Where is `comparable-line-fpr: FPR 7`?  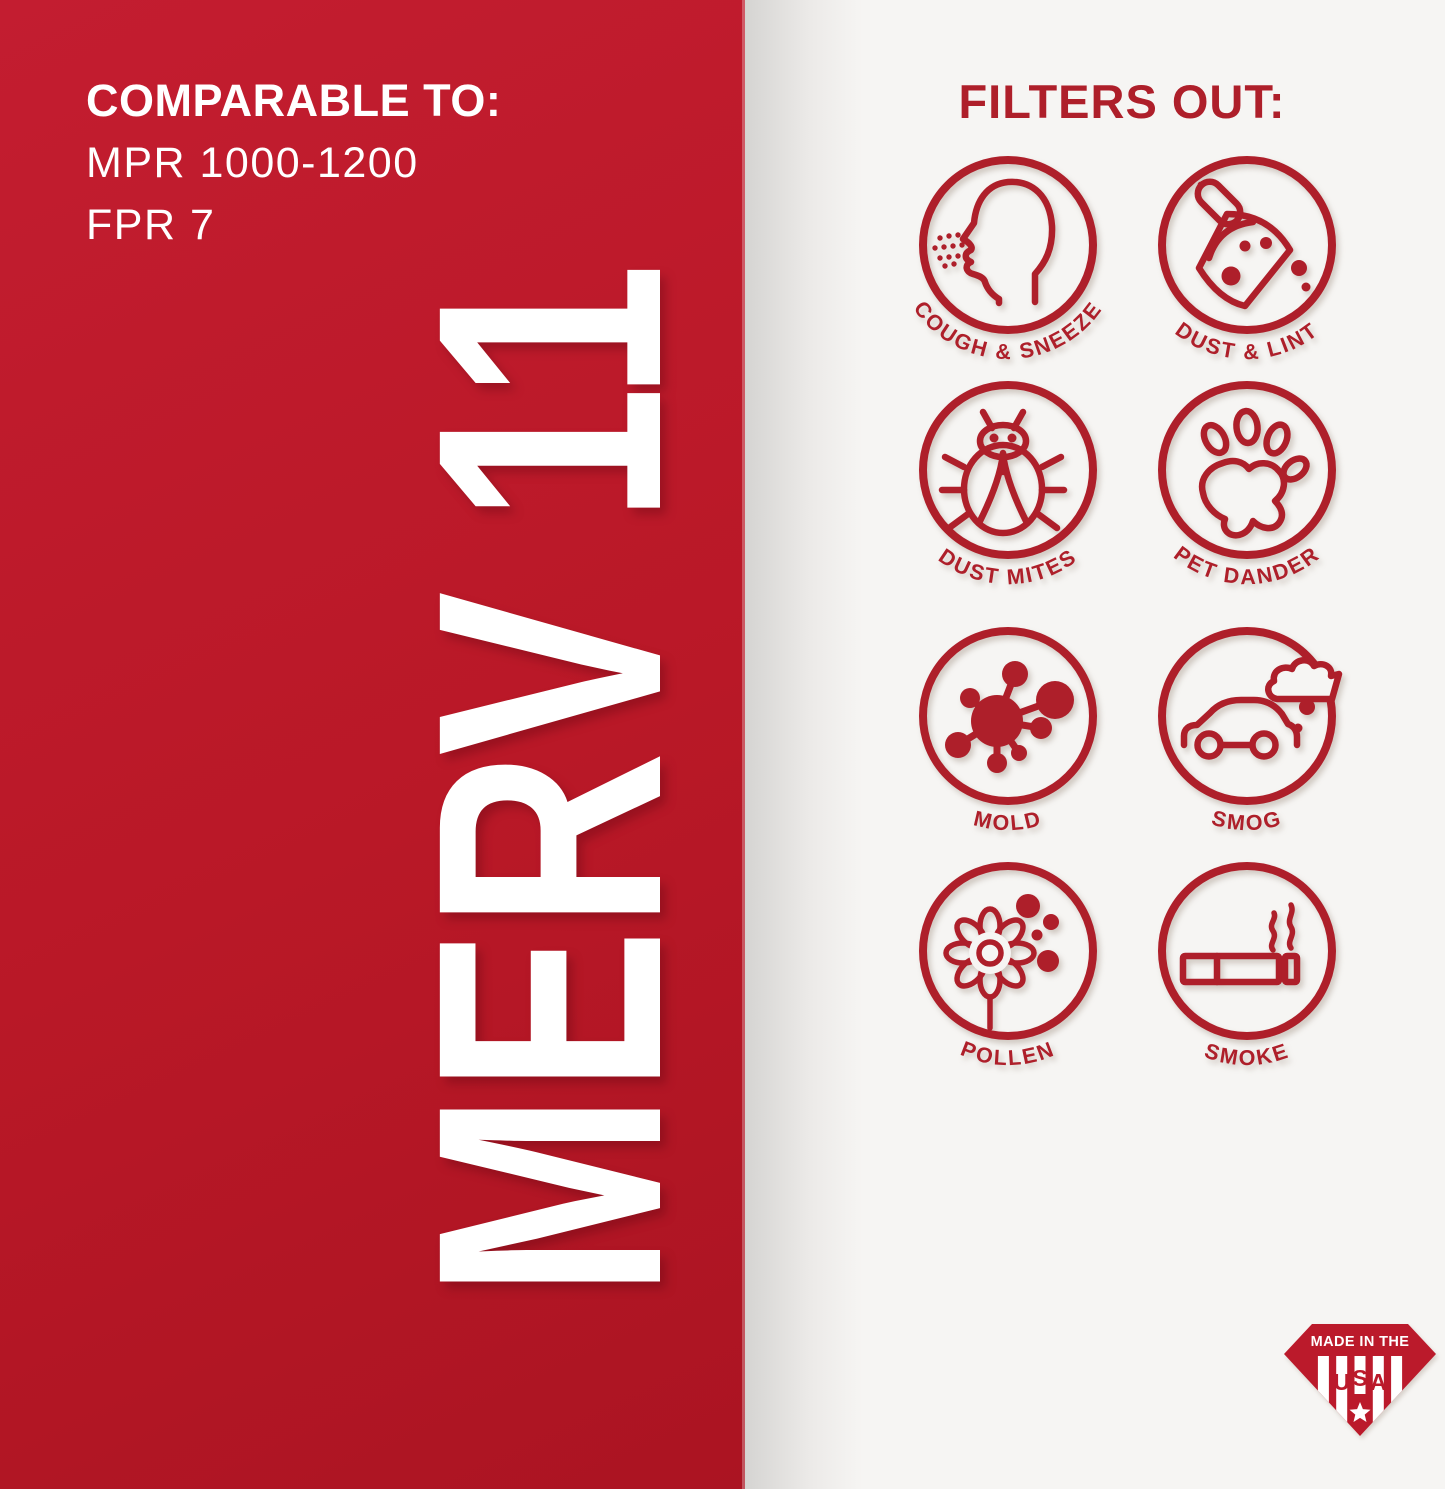
comparable-line-fpr: FPR 7 is located at coordinates (151, 225).